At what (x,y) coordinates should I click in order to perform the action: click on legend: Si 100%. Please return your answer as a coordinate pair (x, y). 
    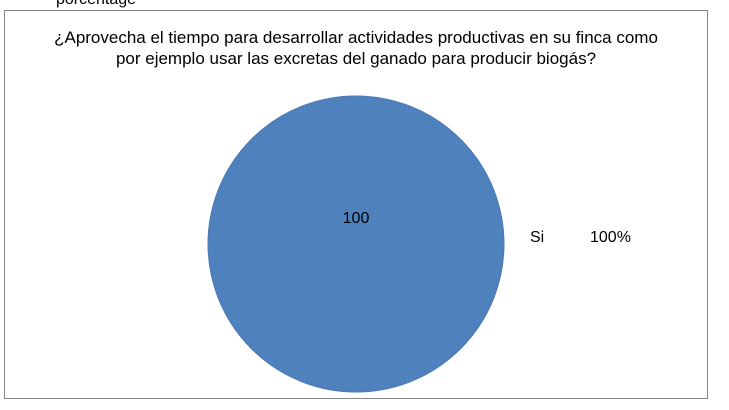
    Looking at the image, I should click on (580, 237).